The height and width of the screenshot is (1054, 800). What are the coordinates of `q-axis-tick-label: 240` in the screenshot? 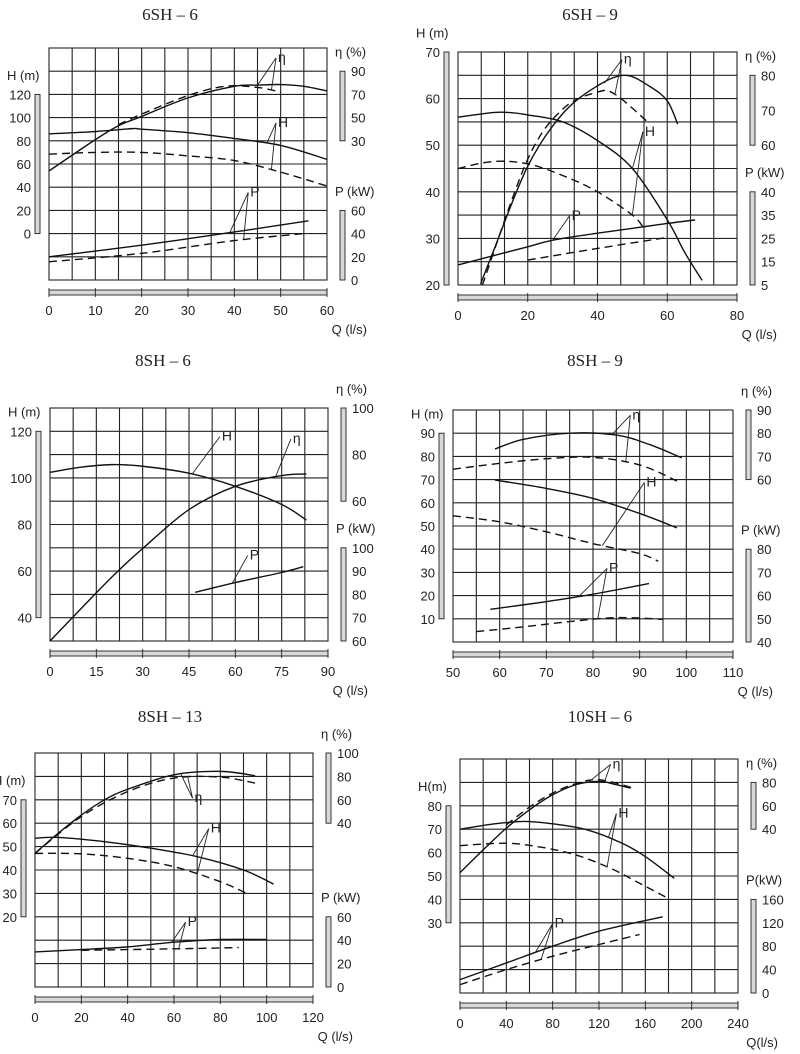 It's located at (738, 1023).